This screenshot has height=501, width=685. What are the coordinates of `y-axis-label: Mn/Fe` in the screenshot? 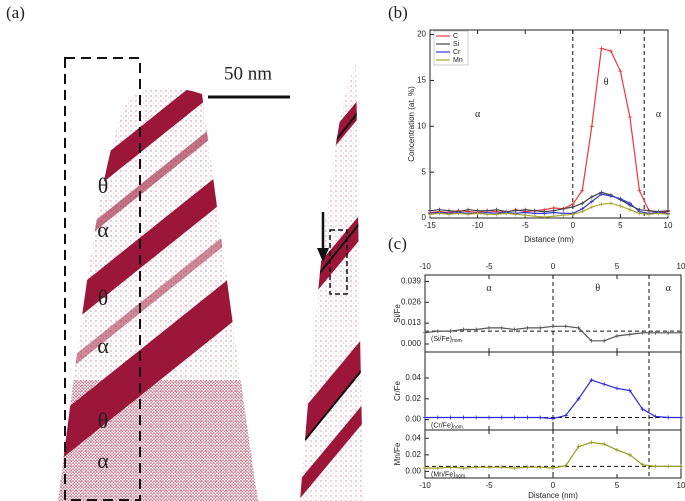 It's located at (397, 453).